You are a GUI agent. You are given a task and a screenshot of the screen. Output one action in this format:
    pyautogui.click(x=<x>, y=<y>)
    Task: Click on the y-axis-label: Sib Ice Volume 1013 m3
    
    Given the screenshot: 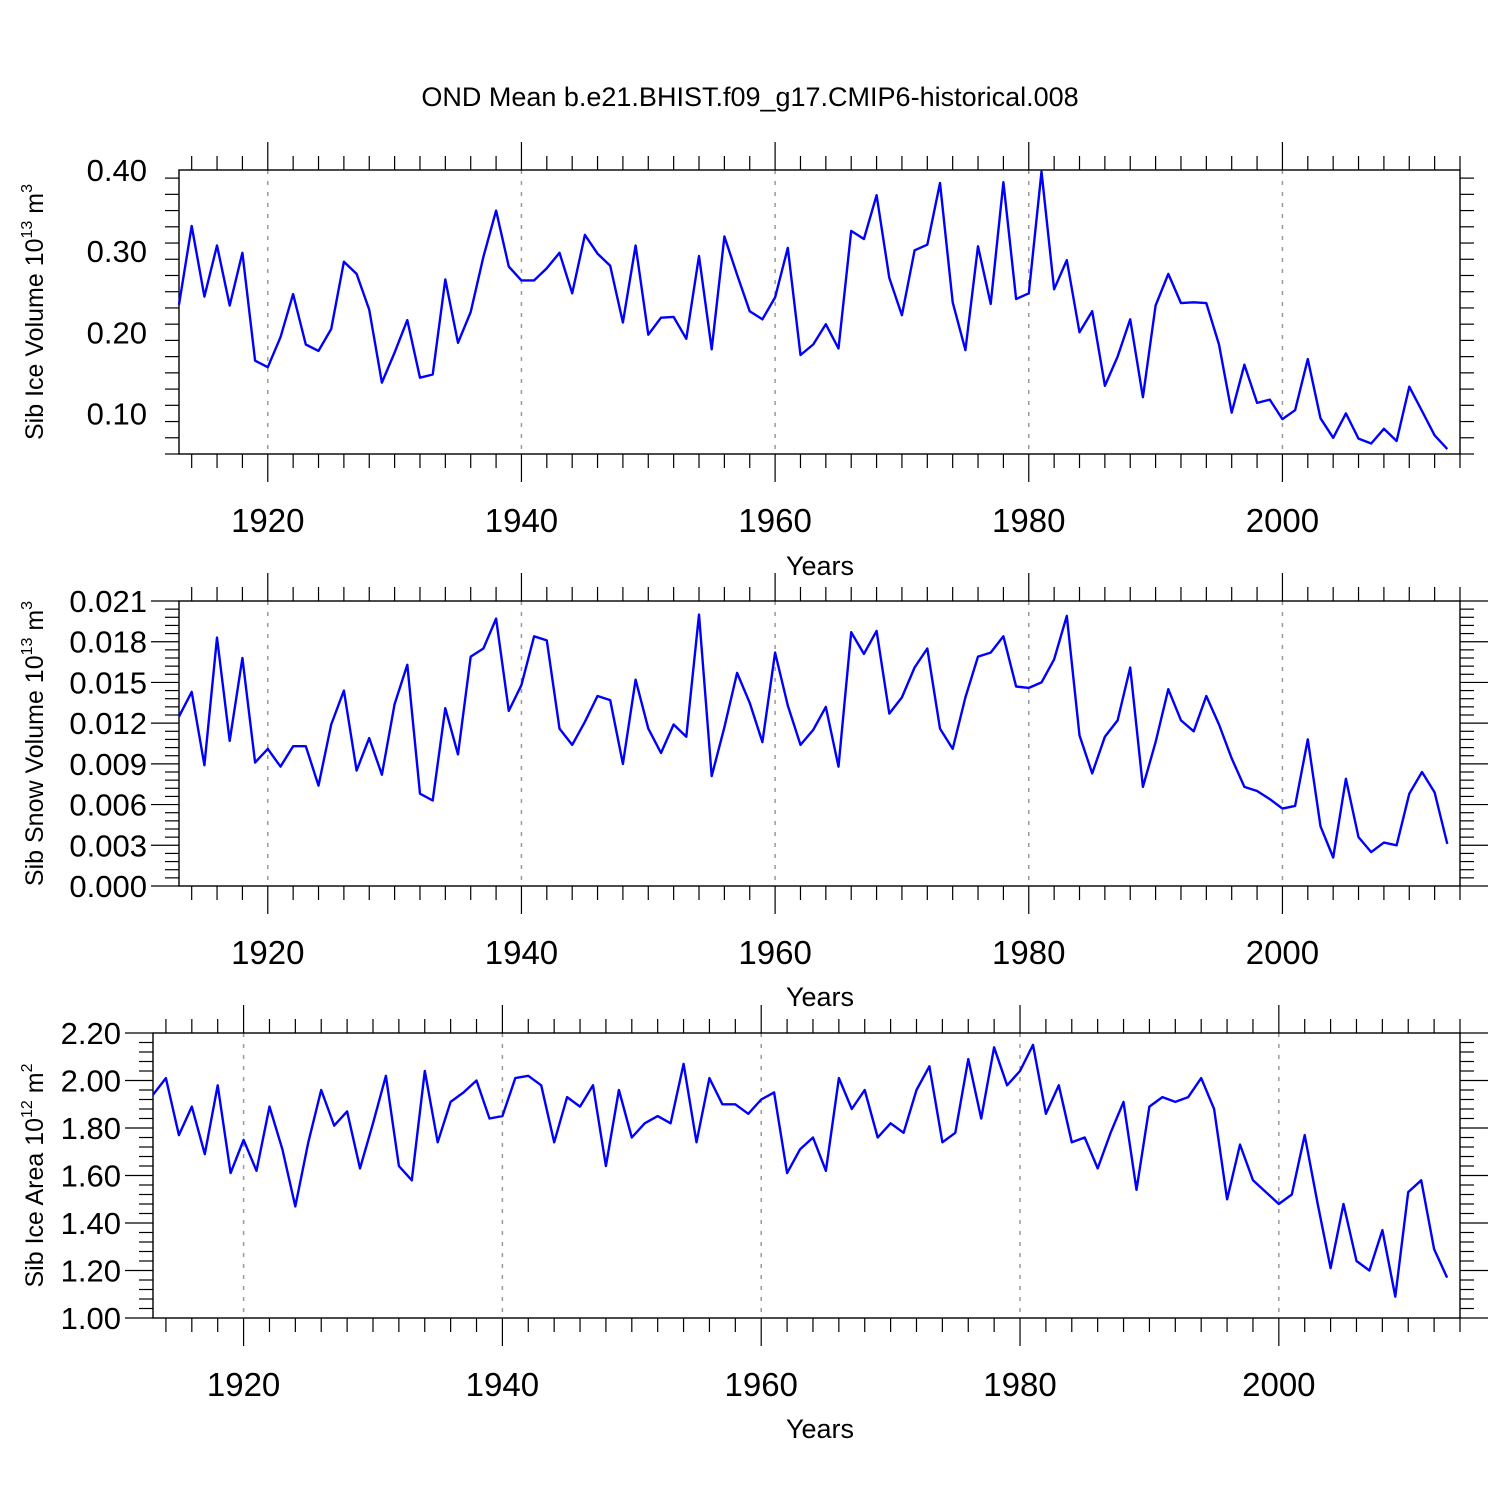 What is the action you would take?
    pyautogui.click(x=34, y=312)
    